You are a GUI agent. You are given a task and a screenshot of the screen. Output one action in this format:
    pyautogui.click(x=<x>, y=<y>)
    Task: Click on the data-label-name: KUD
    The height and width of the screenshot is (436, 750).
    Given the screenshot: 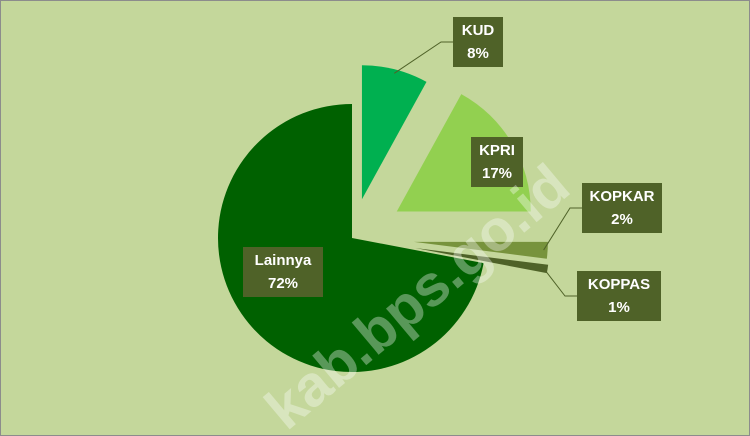 What is the action you would take?
    pyautogui.click(x=478, y=30)
    